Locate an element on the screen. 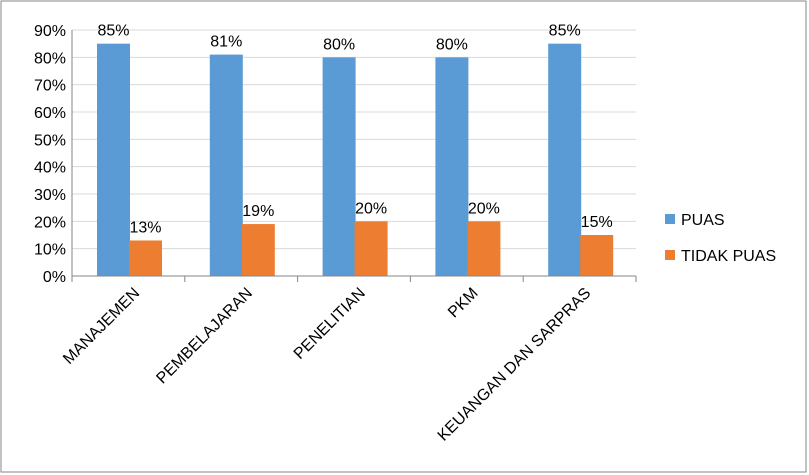  y-tick-label: 60% is located at coordinates (50, 113).